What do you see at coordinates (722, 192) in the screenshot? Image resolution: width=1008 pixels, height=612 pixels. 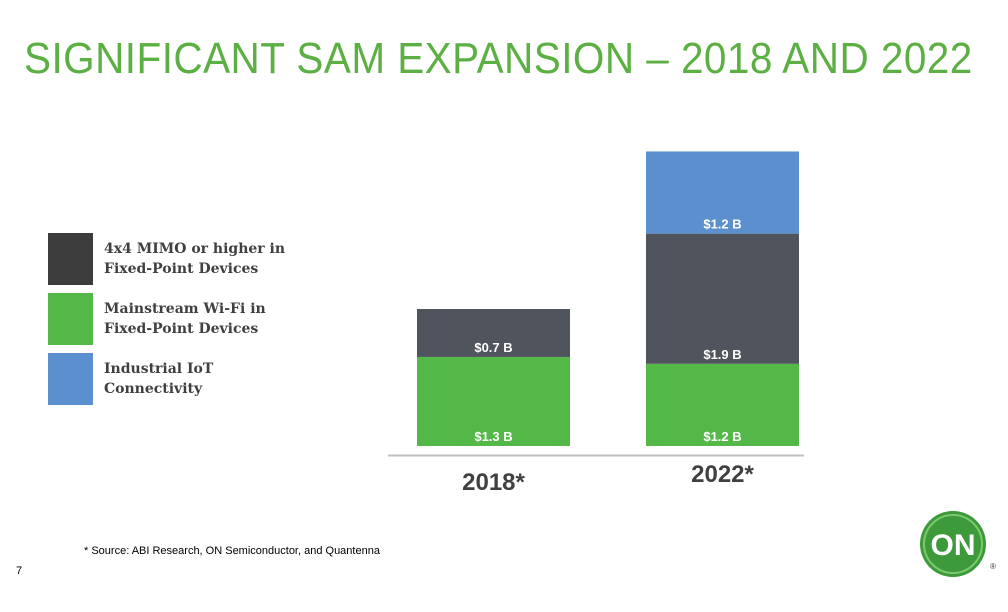 I see `bar-segment-2022-s2` at bounding box center [722, 192].